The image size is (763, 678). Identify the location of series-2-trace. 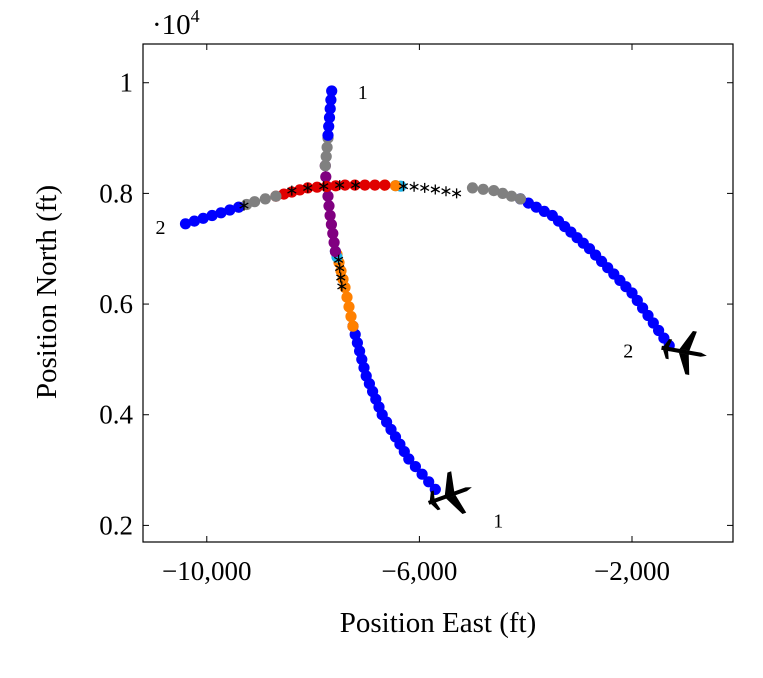
(595, 272).